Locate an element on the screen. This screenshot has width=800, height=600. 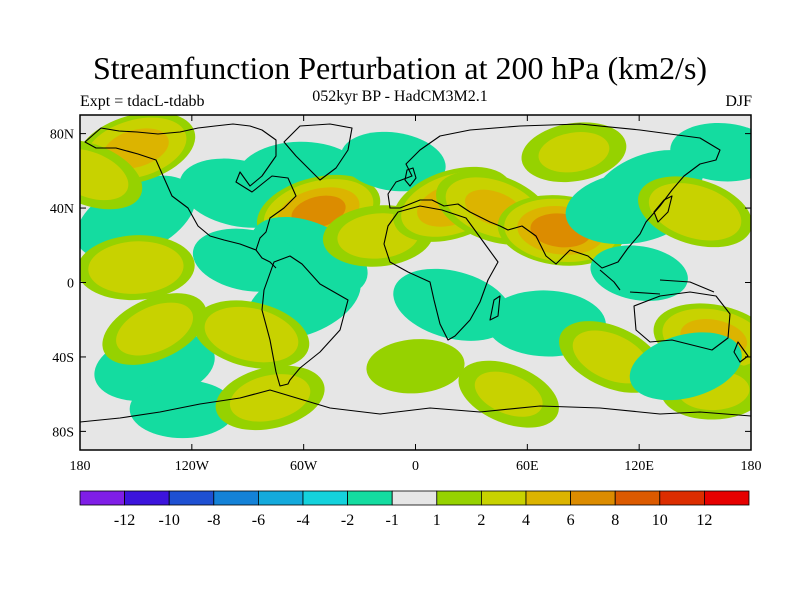
coastline-south-america is located at coordinates (305, 321).